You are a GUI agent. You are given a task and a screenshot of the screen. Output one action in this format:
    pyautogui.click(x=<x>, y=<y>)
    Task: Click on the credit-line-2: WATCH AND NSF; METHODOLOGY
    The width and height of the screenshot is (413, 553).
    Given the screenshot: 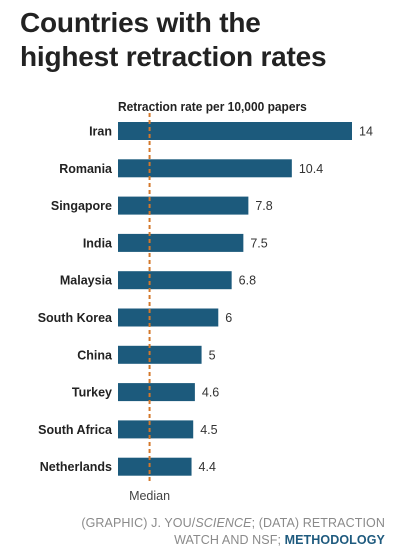 What is the action you would take?
    pyautogui.click(x=279, y=540)
    